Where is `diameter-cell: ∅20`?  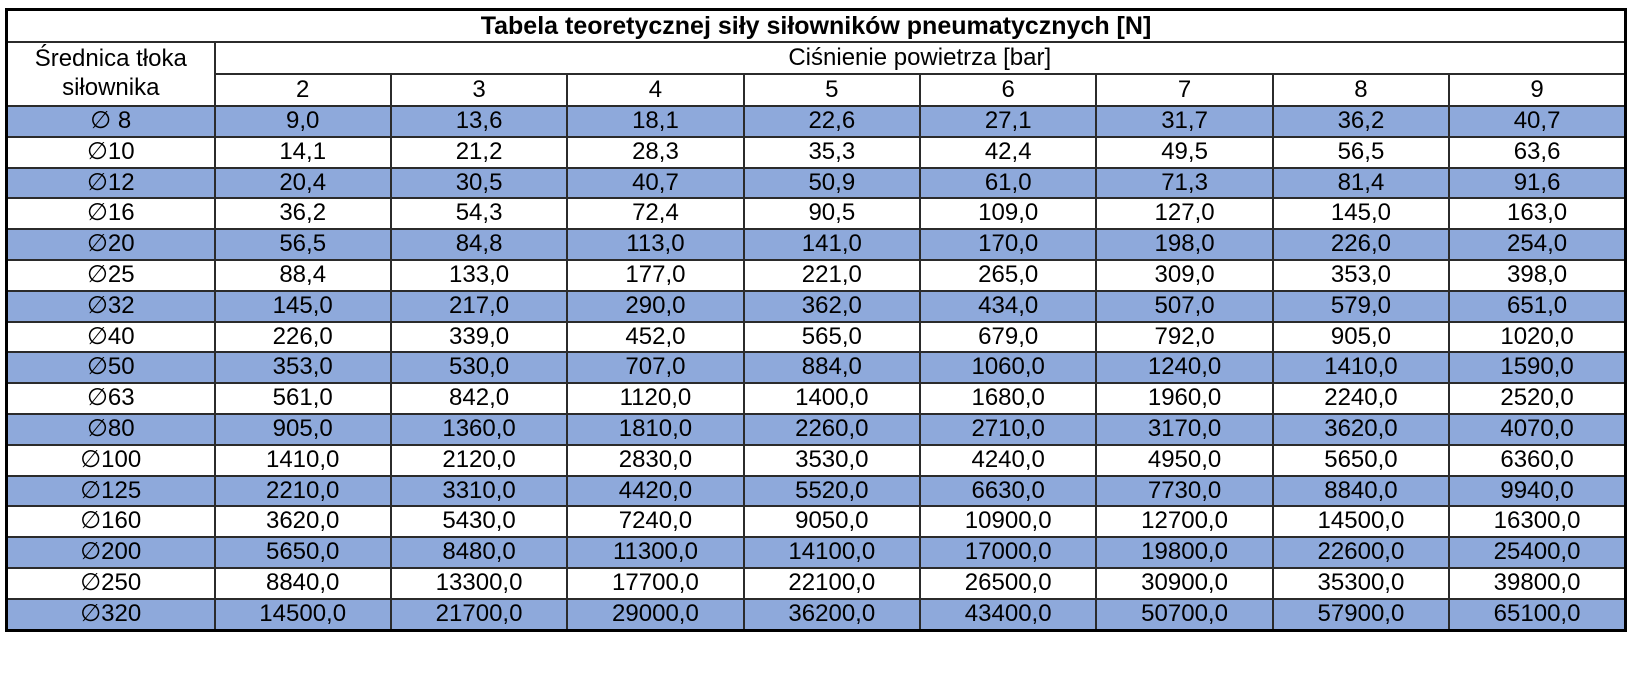 diameter-cell: ∅20 is located at coordinates (110, 244).